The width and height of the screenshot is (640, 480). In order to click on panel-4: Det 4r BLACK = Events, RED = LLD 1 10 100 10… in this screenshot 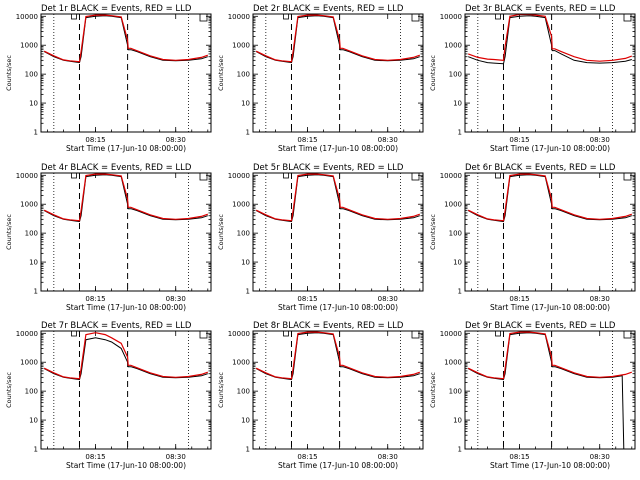, I will do `click(108, 237)`.